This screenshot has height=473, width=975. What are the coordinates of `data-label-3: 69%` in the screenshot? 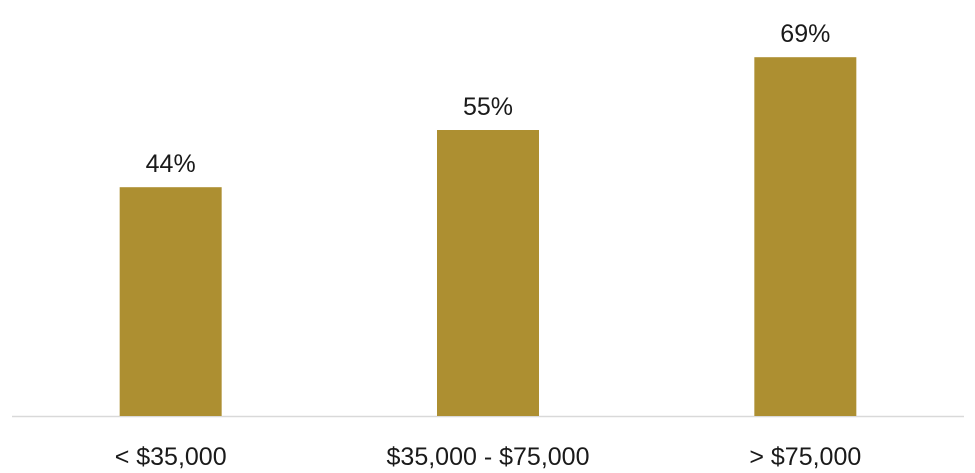 It's located at (805, 34).